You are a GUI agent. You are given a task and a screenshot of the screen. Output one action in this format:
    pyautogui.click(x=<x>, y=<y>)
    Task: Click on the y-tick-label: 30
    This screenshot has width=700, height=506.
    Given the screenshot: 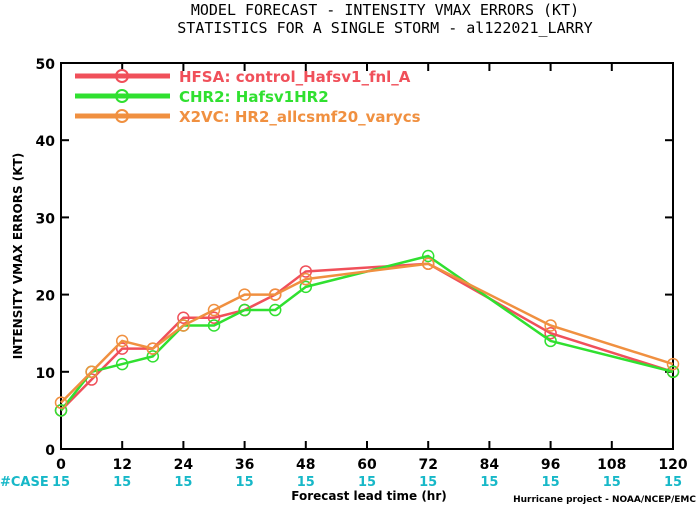 What is the action you would take?
    pyautogui.click(x=46, y=219)
    